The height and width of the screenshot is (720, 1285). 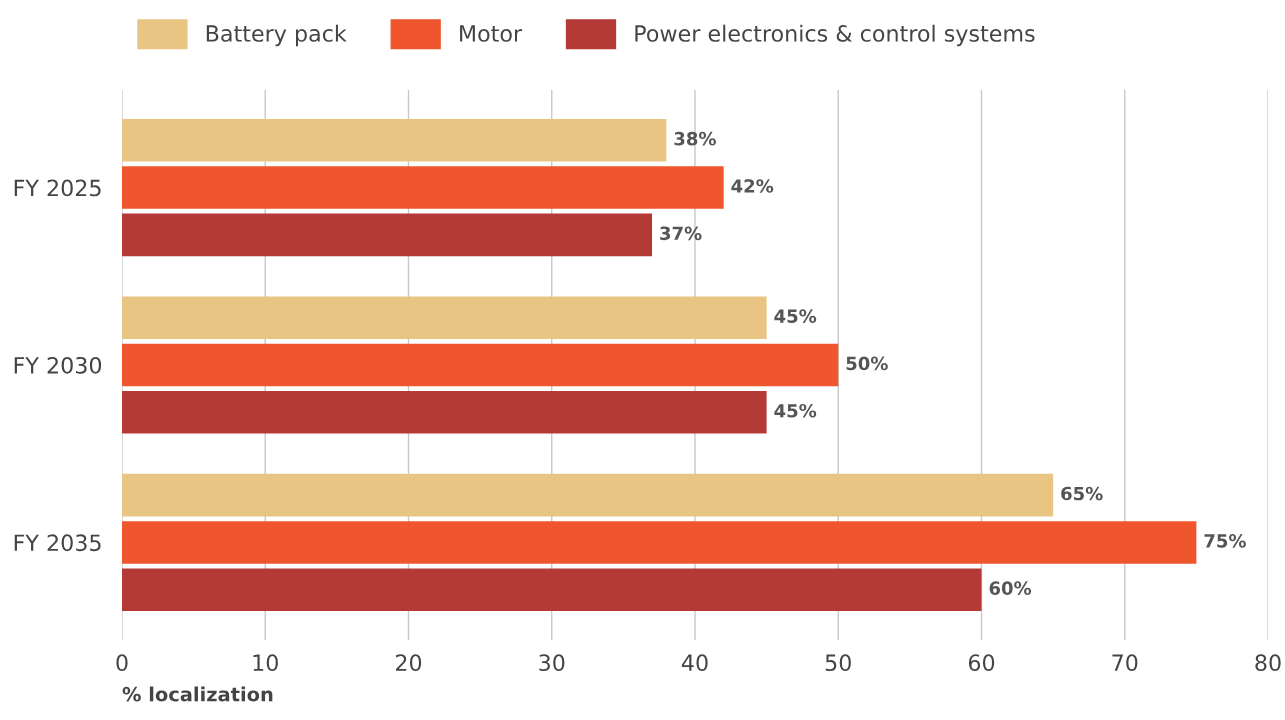 I want to click on data-label: 38%, so click(x=695, y=138).